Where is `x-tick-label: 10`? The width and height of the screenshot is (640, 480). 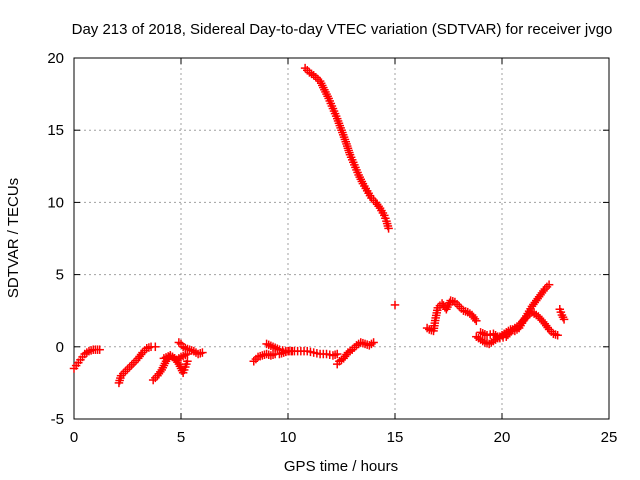 x-tick-label: 10 is located at coordinates (288, 437).